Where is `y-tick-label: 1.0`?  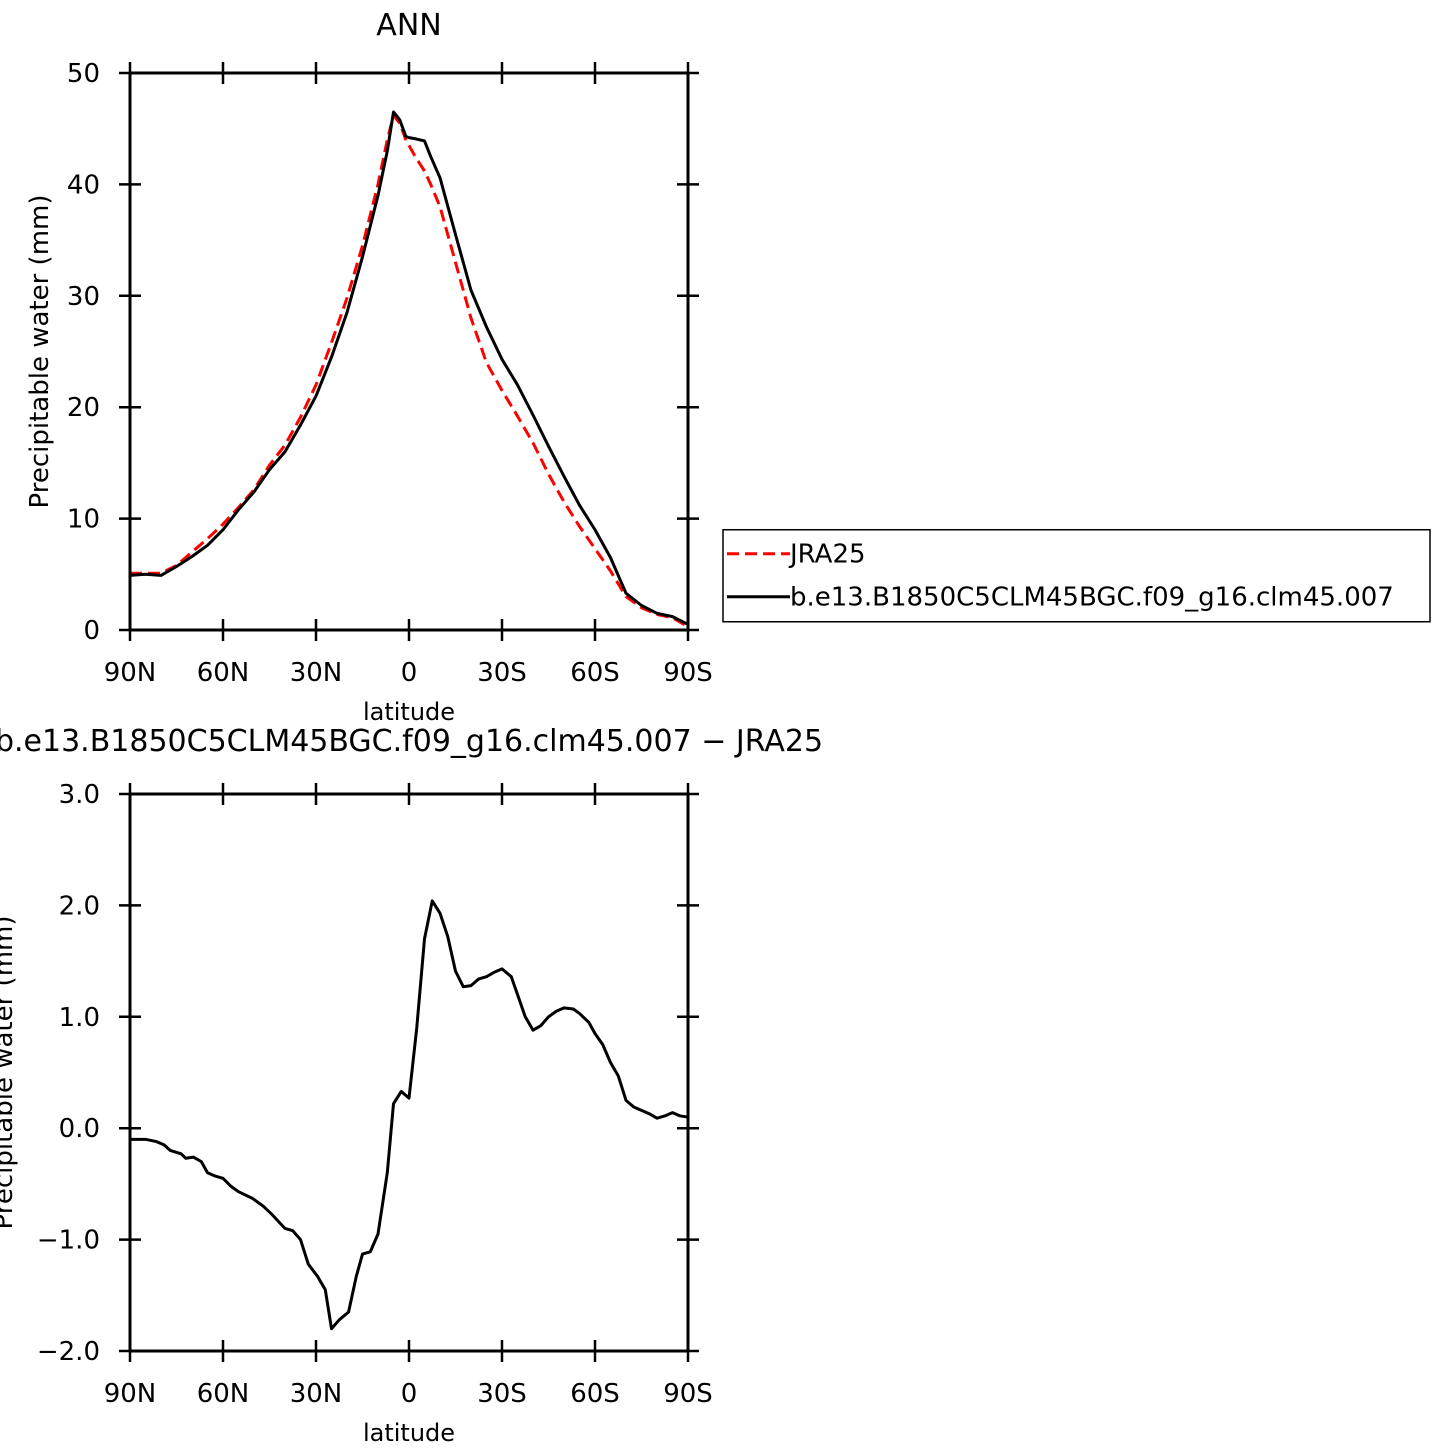
y-tick-label: 1.0 is located at coordinates (79, 1018).